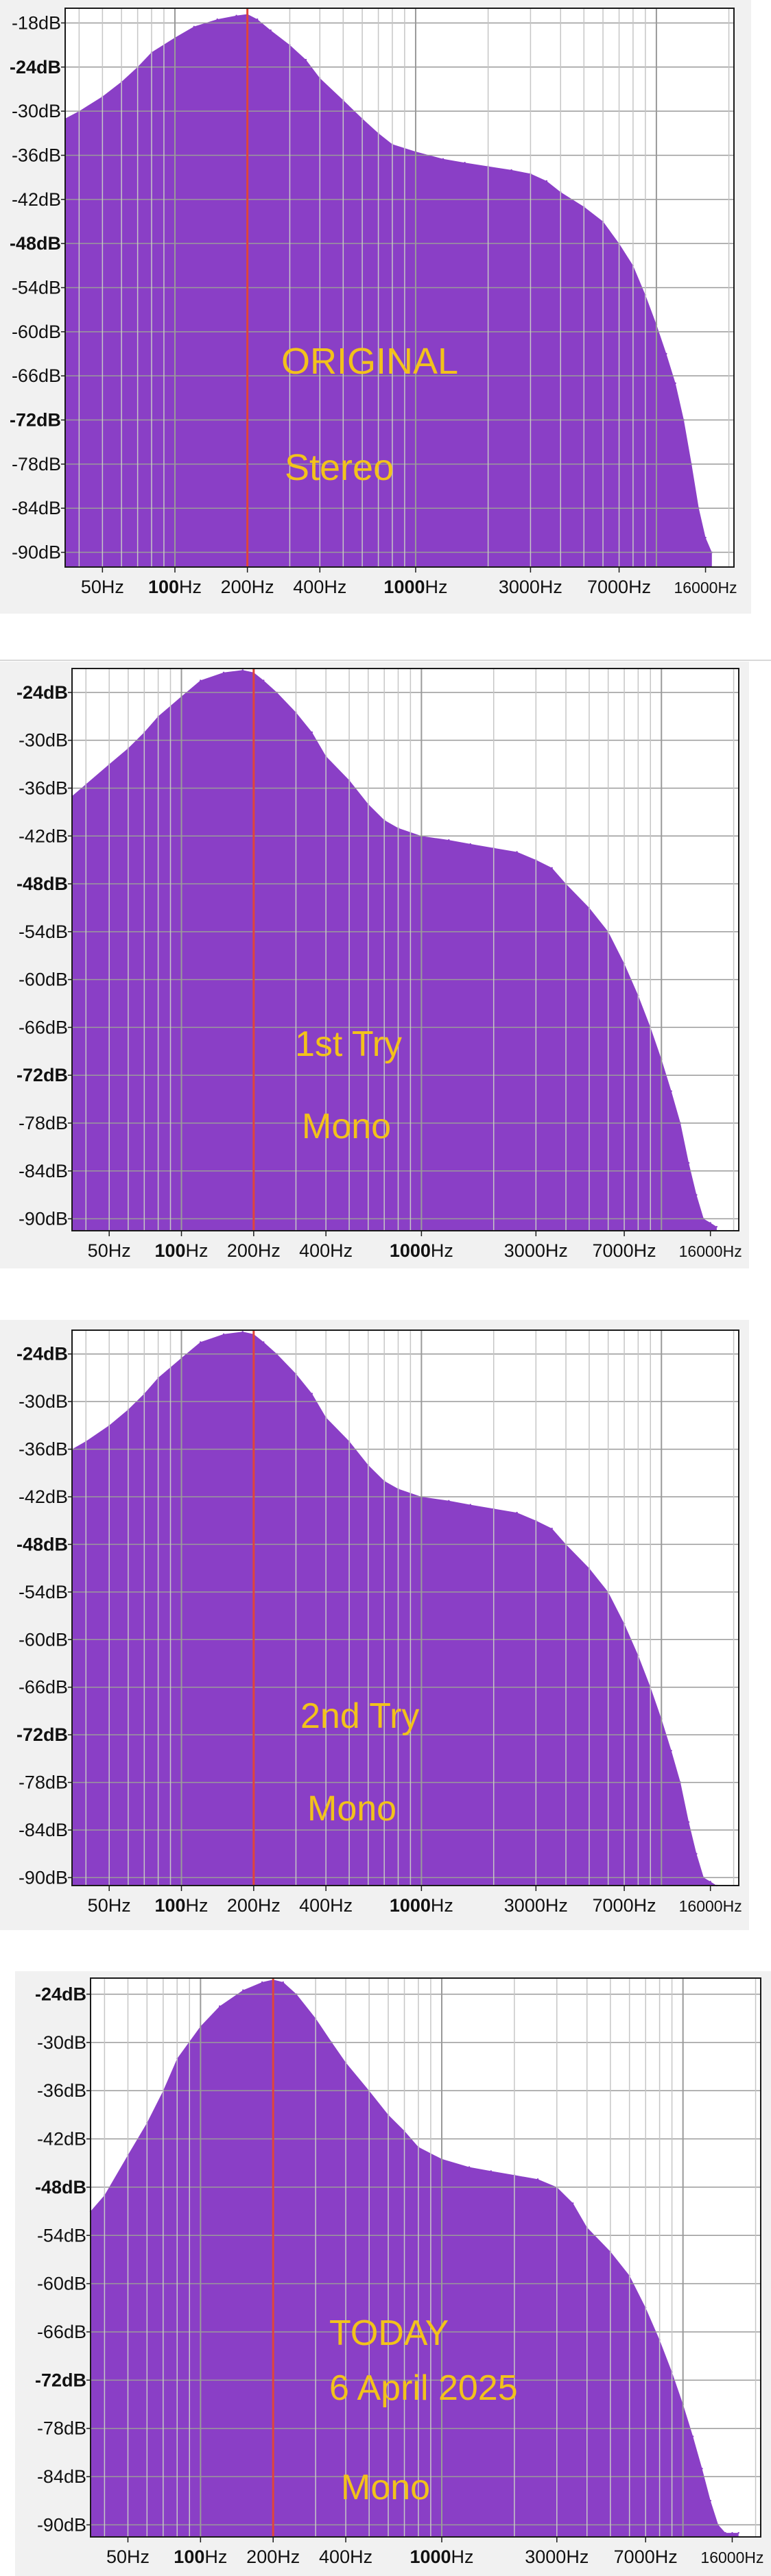  Describe the element at coordinates (43, 1640) in the screenshot. I see `y-tick-label: -60dB` at that location.